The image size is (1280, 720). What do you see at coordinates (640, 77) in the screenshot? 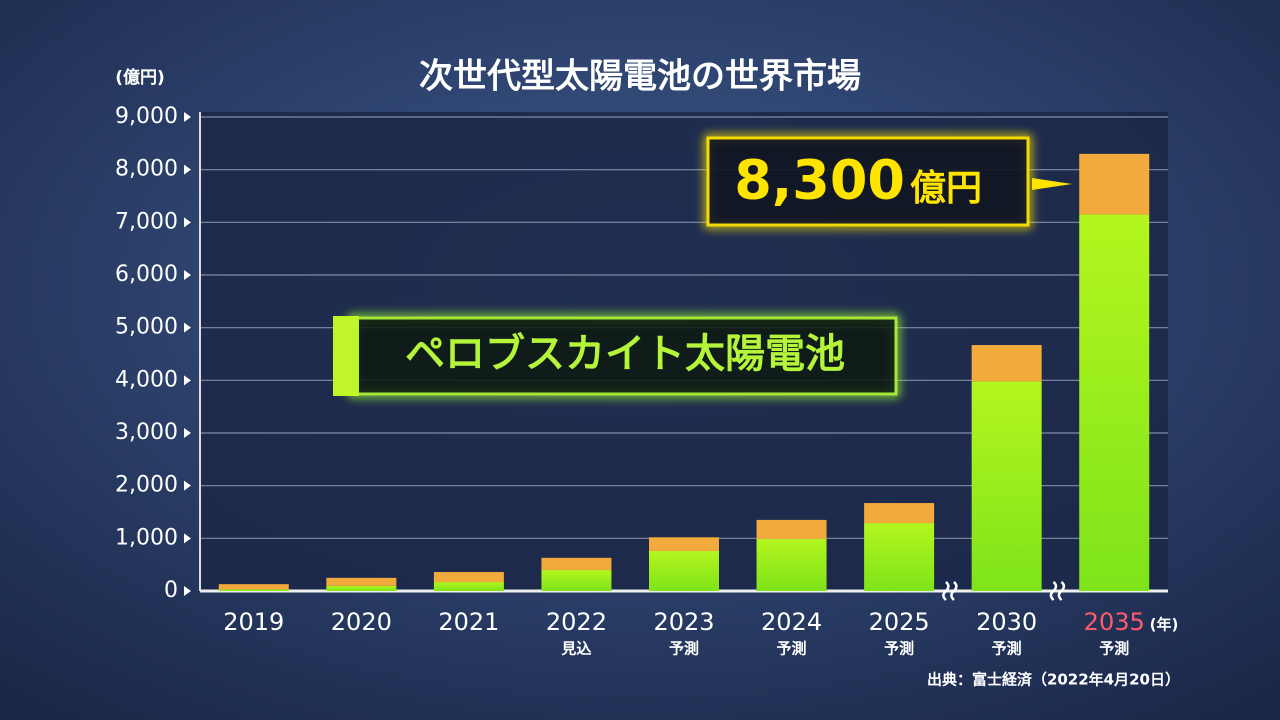
I see `chart-title: 次世代型太陽電池の世界市場` at bounding box center [640, 77].